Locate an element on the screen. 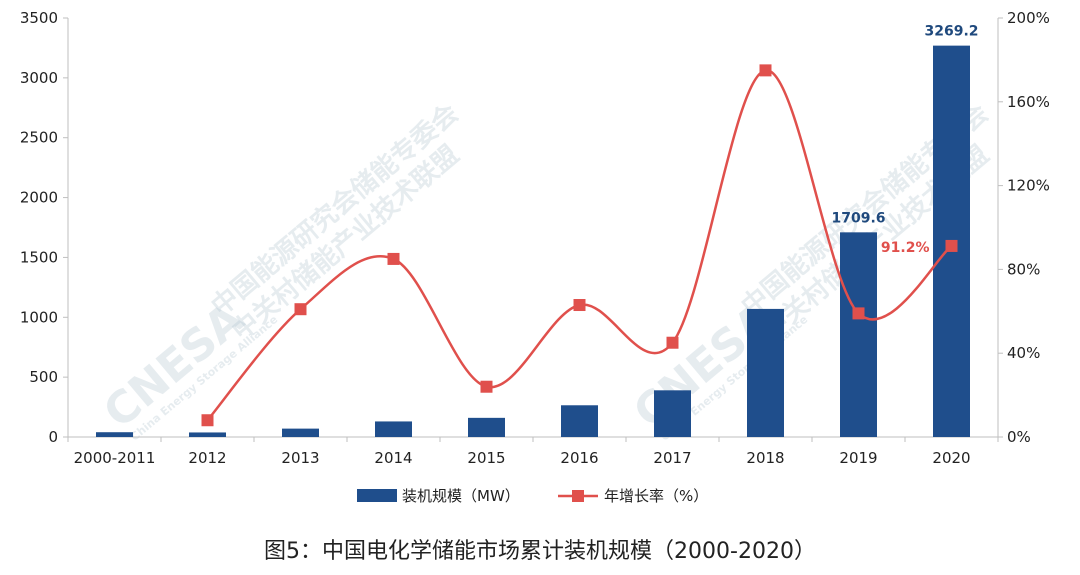  watermark-cn2: 中关村储能产业技术联盟 is located at coordinates (345, 243).